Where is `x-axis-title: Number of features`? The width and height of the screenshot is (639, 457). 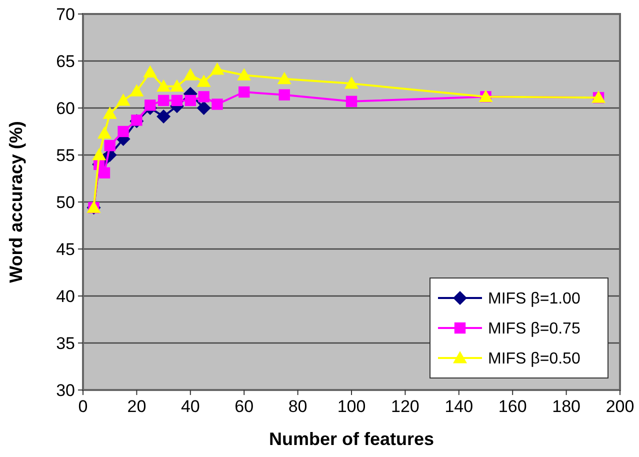
x-axis-title: Number of features is located at coordinates (351, 439).